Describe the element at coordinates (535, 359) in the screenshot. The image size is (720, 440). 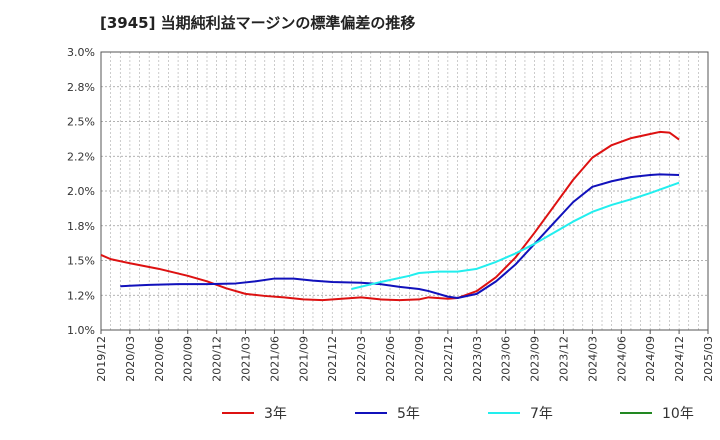
I see `x-tick-label: 2023/09` at that location.